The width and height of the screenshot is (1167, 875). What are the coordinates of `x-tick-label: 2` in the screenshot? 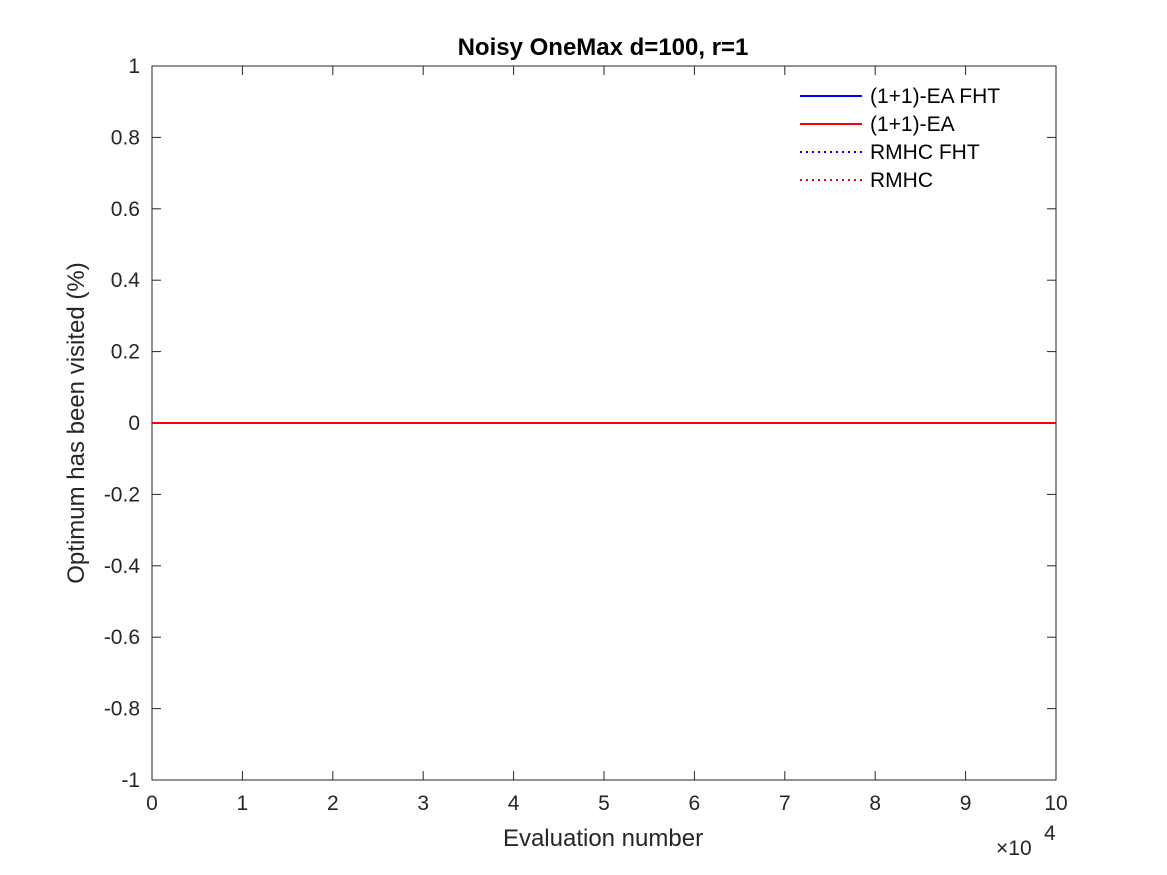 It's located at (333, 803).